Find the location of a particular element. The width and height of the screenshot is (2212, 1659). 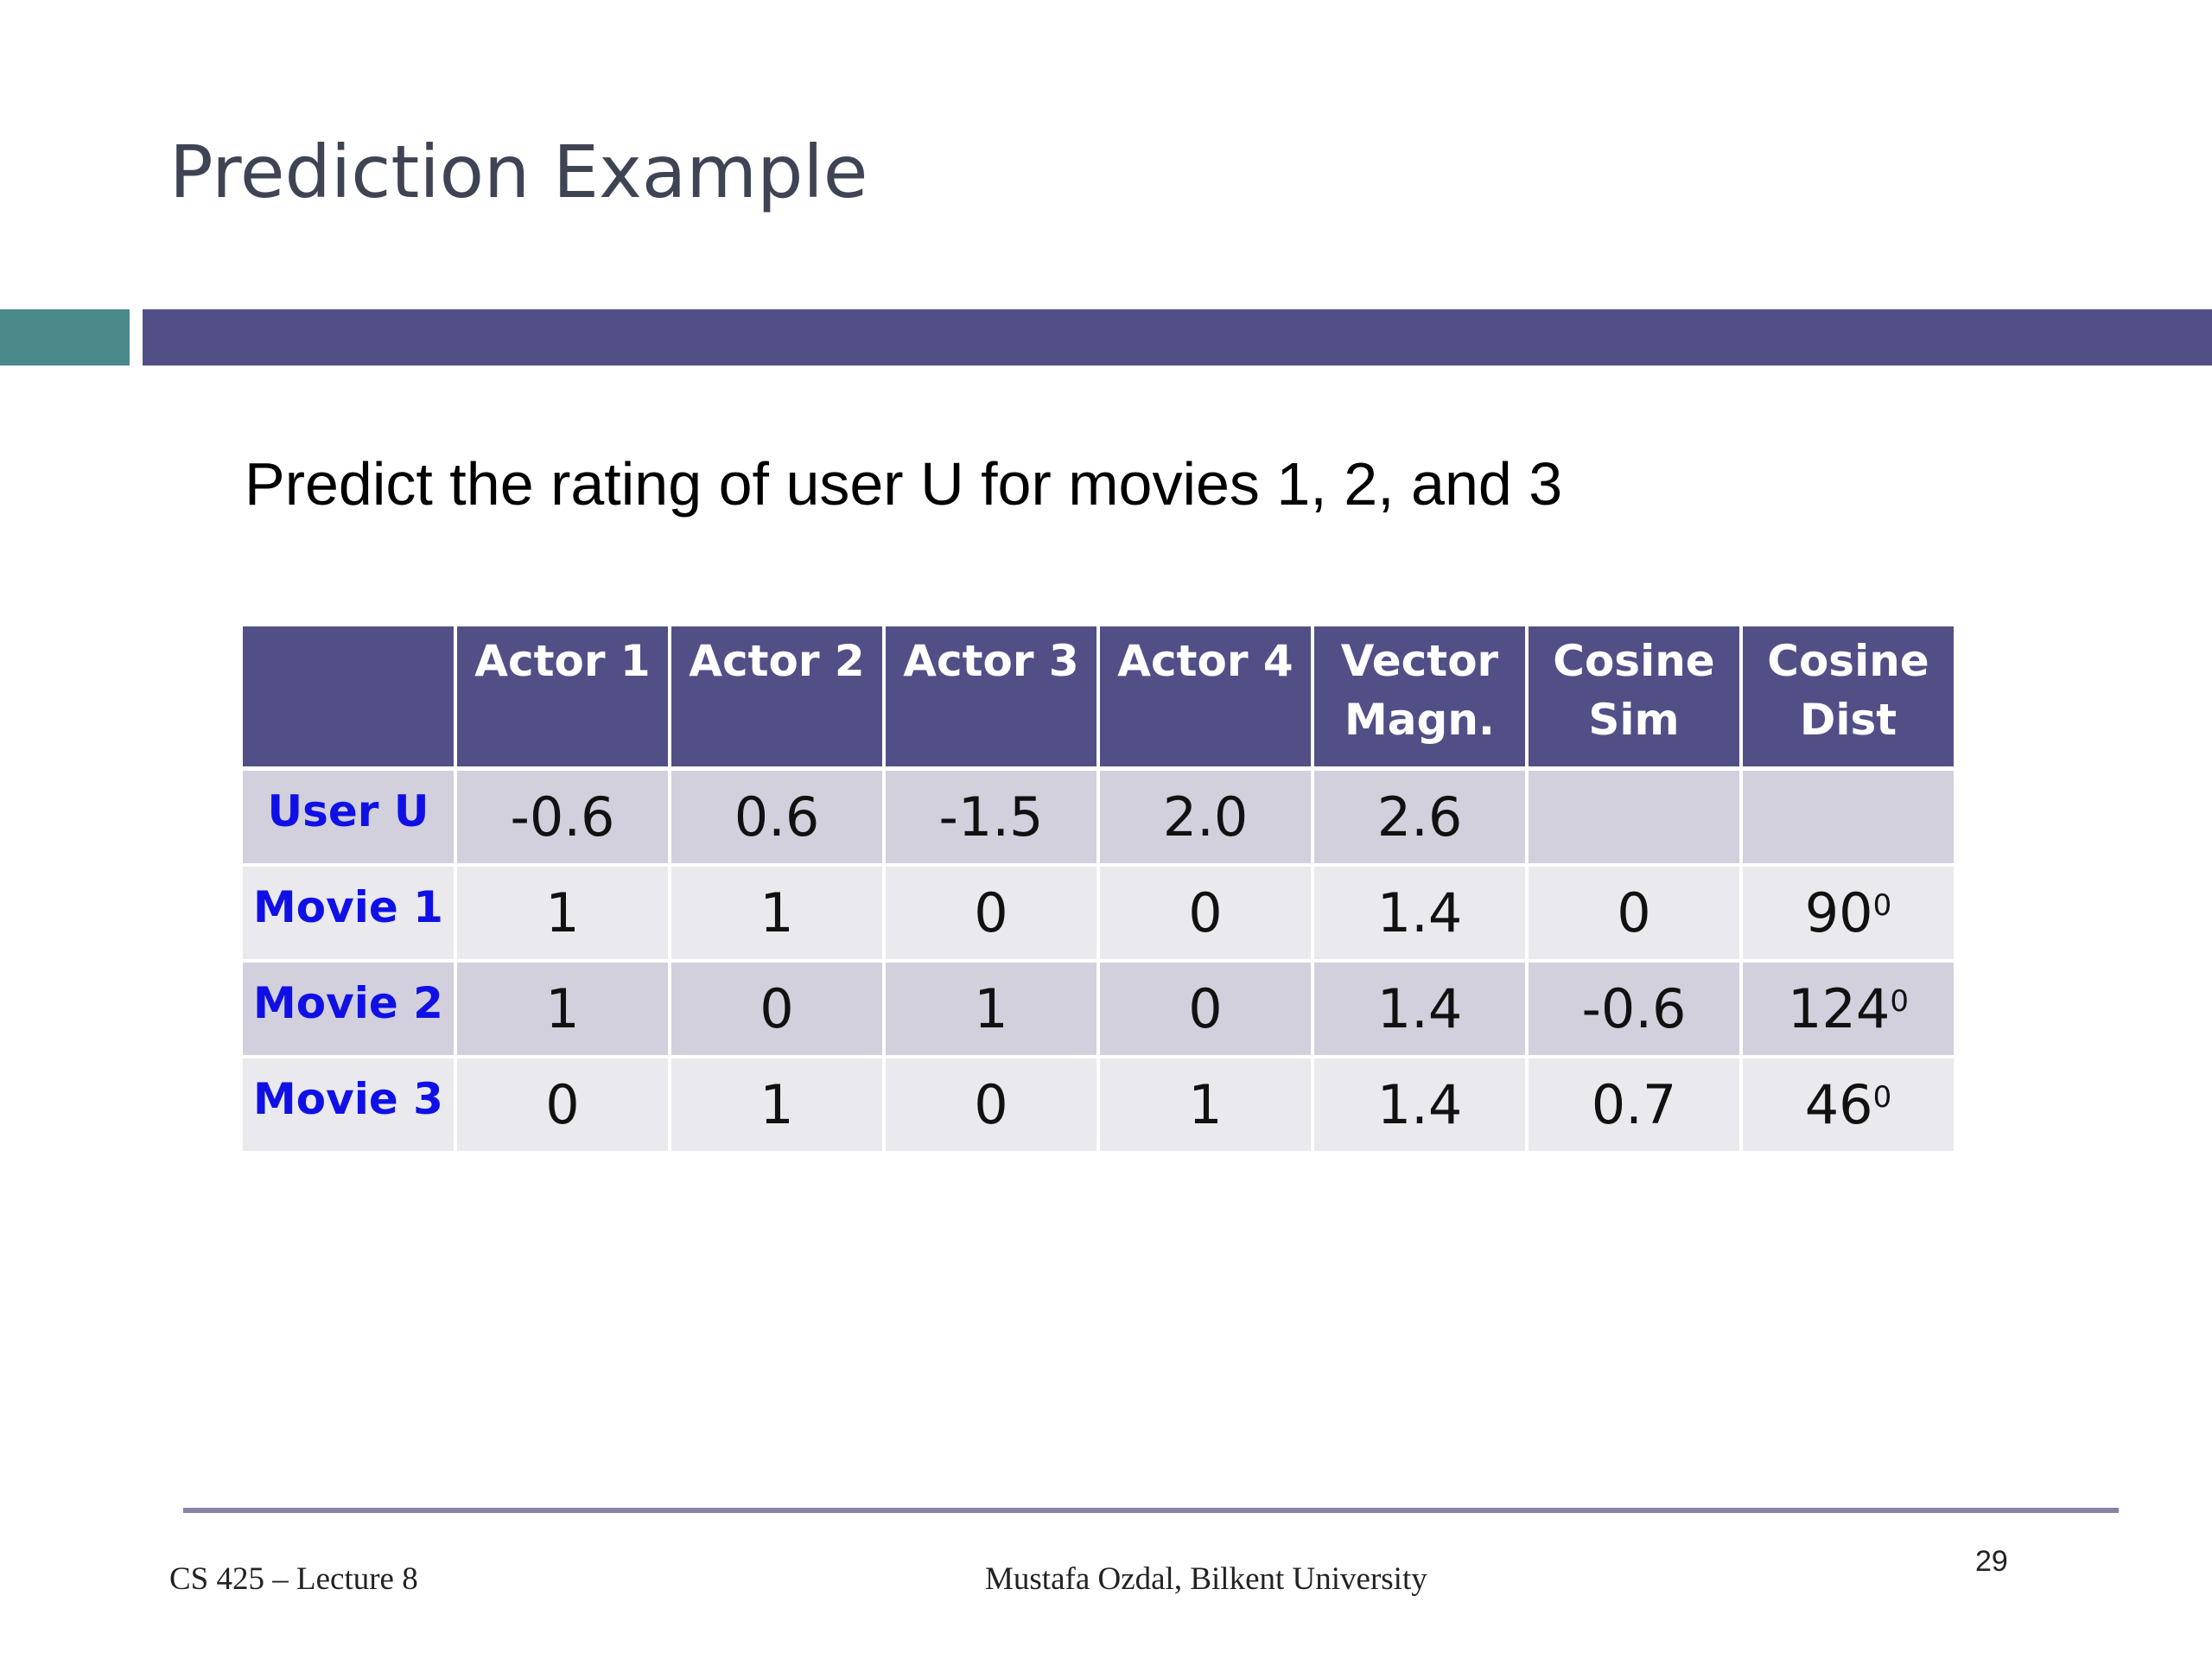

header-actor-1: Actor 1 is located at coordinates (562, 698).